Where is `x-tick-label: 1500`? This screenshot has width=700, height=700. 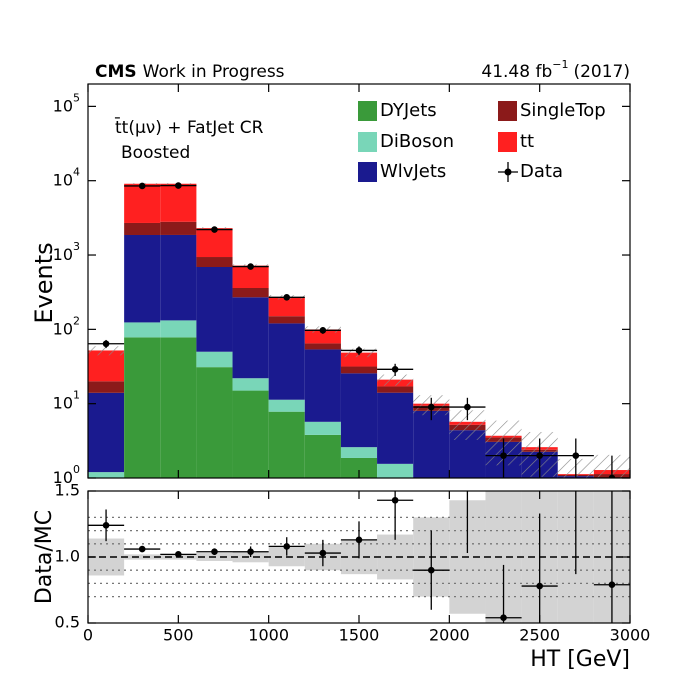
x-tick-label: 1500 is located at coordinates (359, 635).